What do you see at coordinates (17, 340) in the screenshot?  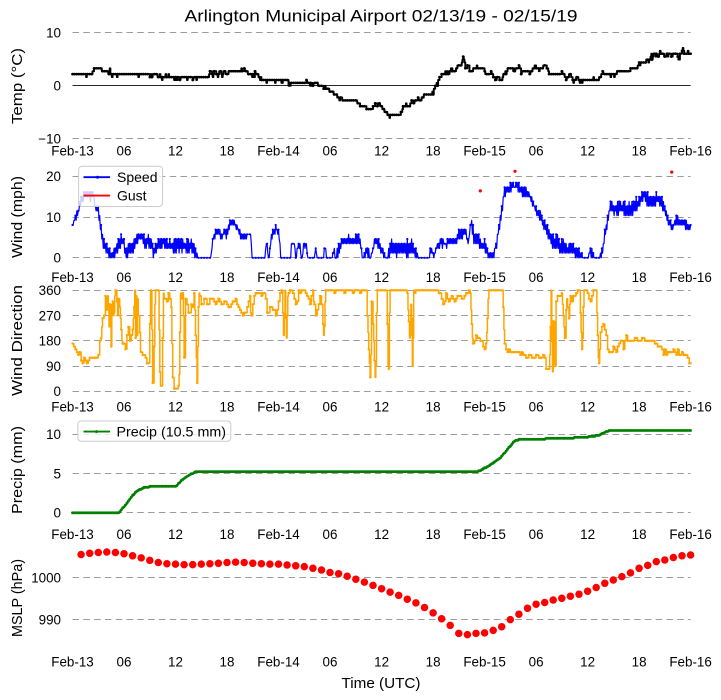 I see `svg-text: Wind Direction` at bounding box center [17, 340].